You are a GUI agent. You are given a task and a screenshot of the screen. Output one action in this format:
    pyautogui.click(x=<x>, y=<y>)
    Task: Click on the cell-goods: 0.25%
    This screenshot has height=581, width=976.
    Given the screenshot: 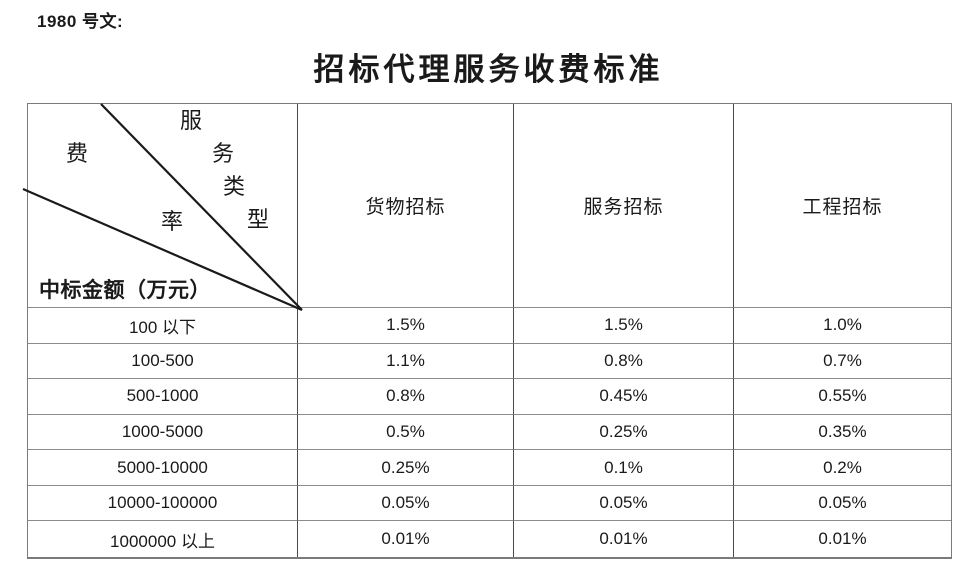 What is the action you would take?
    pyautogui.click(x=406, y=468)
    